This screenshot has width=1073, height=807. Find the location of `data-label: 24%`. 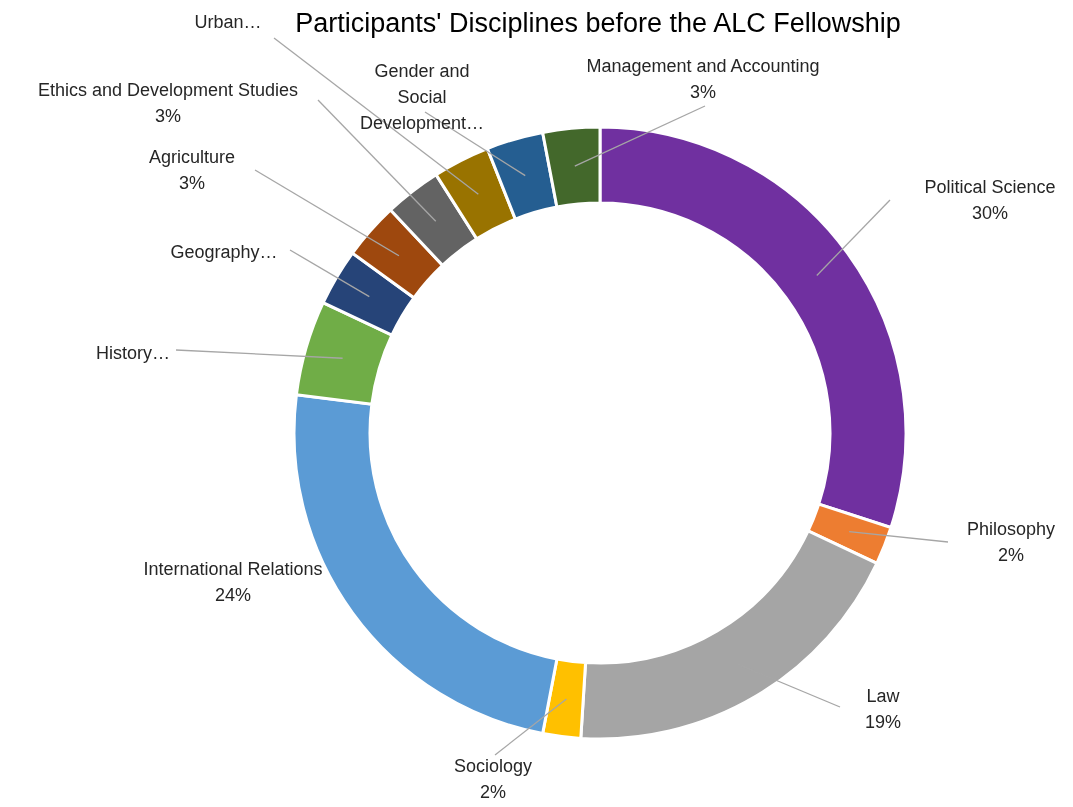

data-label: 24% is located at coordinates (233, 595).